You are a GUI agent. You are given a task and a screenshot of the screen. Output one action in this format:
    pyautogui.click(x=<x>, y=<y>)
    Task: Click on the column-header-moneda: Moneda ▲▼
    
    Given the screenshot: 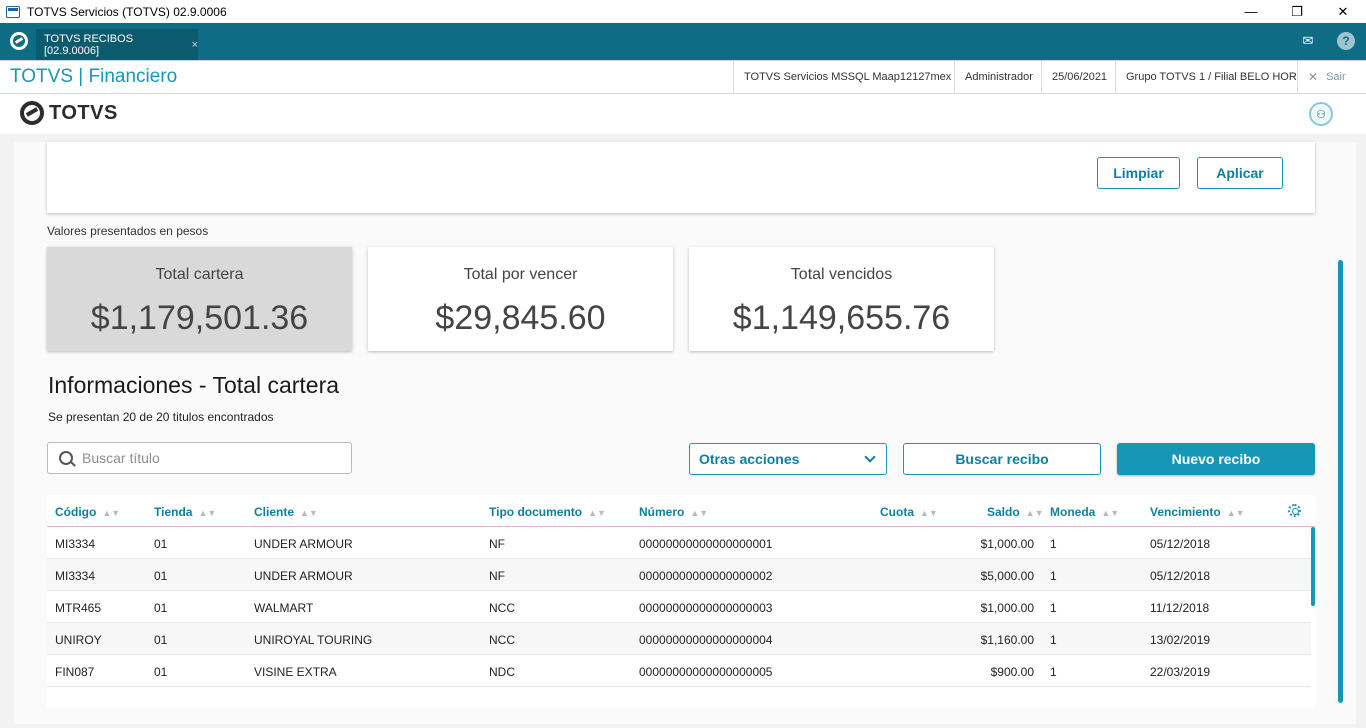 What is the action you would take?
    pyautogui.click(x=1084, y=512)
    